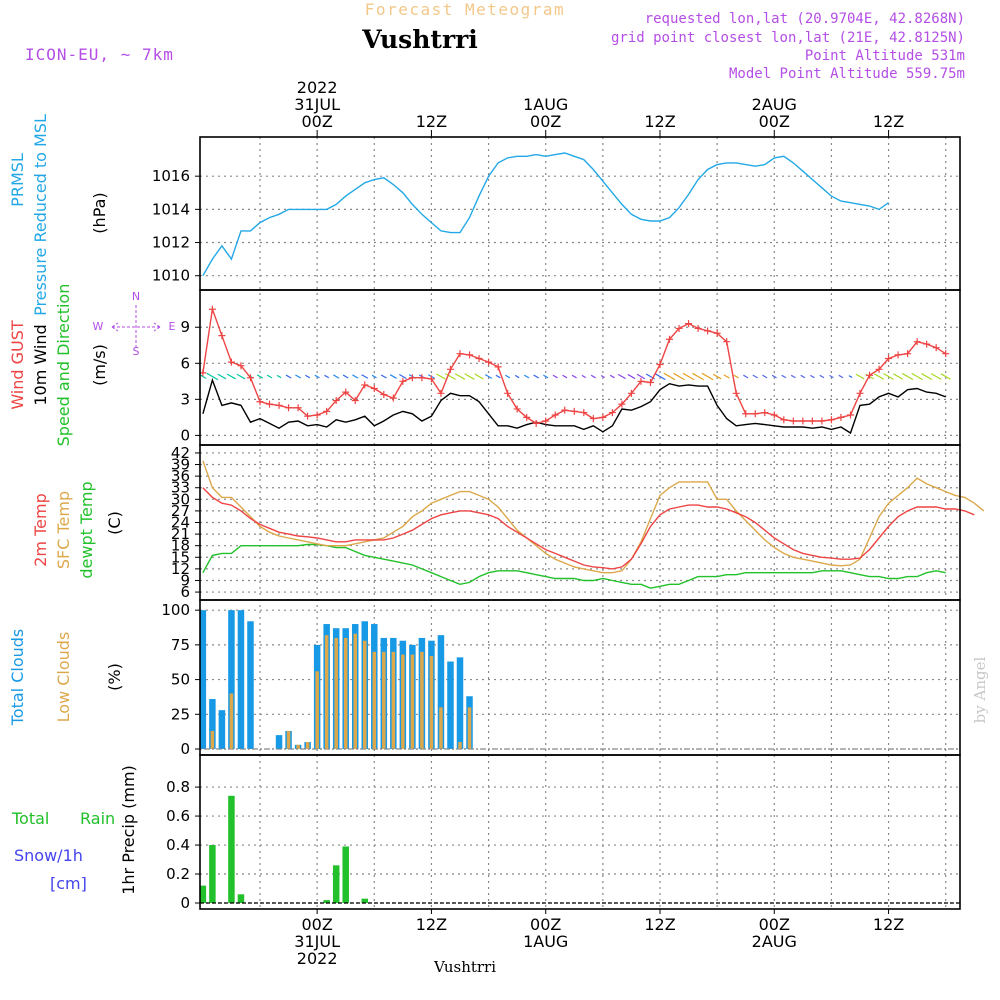 This screenshot has height=1000, width=1000. What do you see at coordinates (97, 818) in the screenshot?
I see `total-rain-label-2: Rain` at bounding box center [97, 818].